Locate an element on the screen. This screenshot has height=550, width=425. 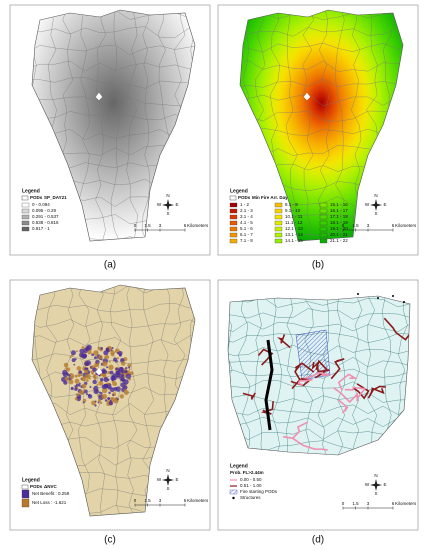
compass-label: E is located at coordinates (176, 479).